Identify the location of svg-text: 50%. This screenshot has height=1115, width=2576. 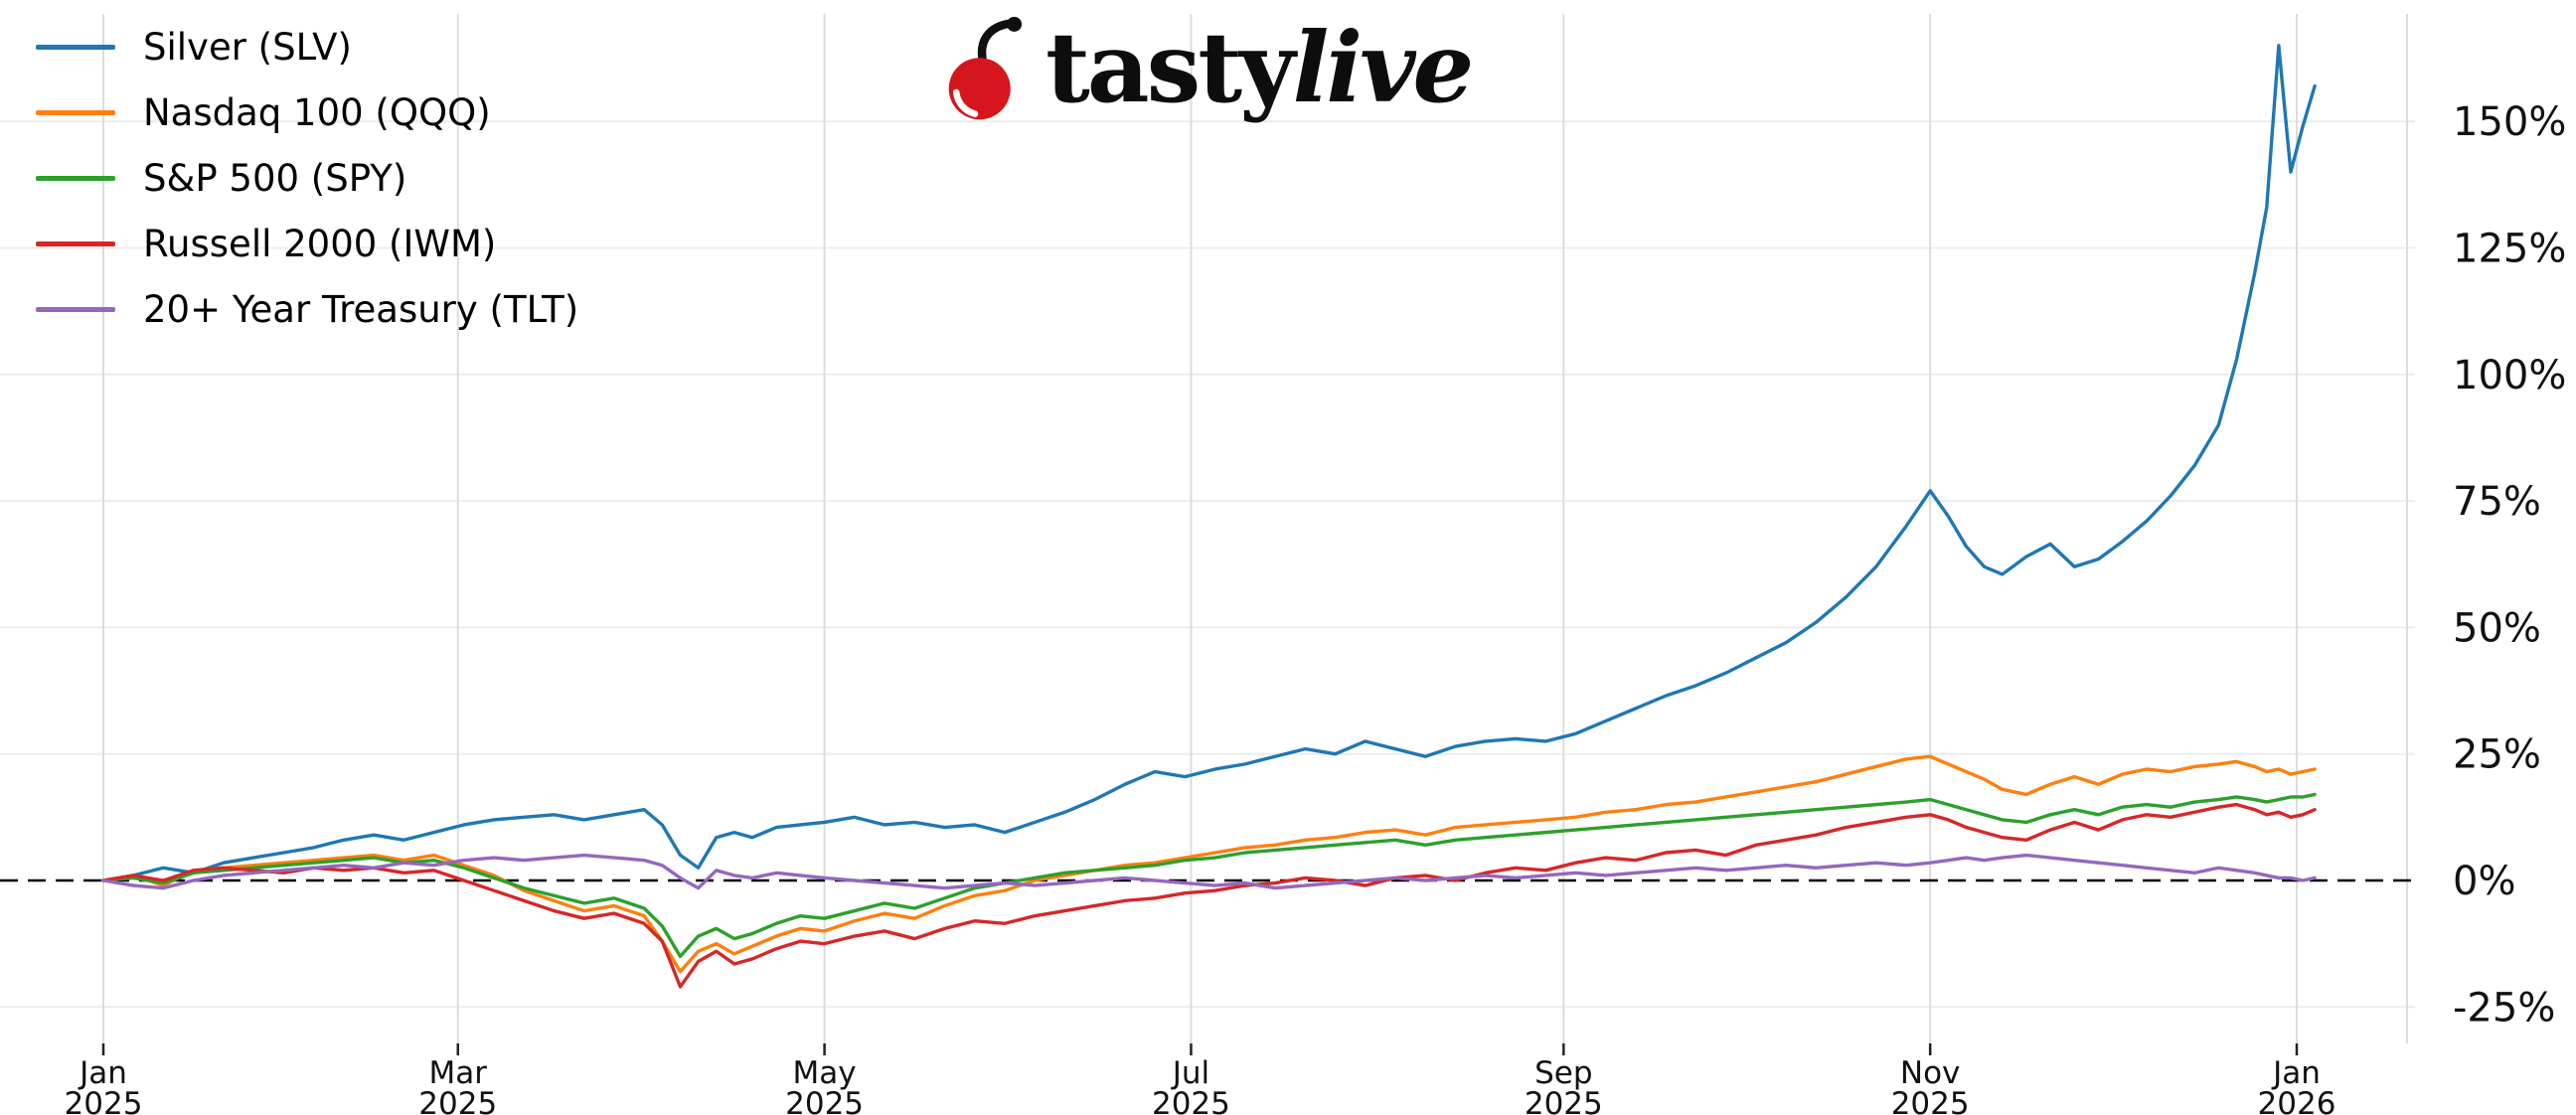
(2497, 628).